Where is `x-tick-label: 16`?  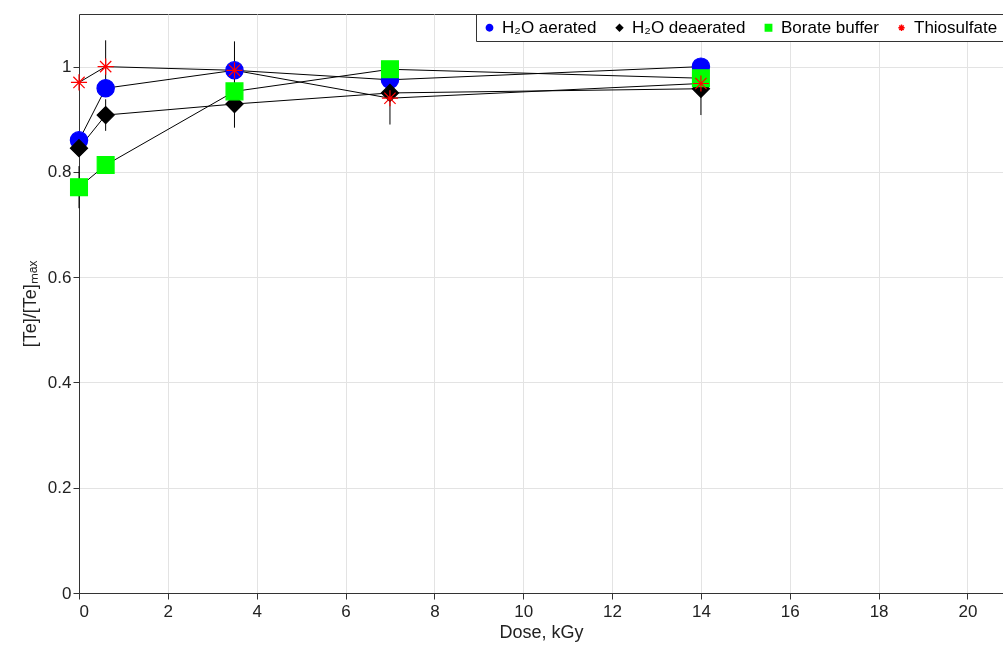 x-tick-label: 16 is located at coordinates (790, 611).